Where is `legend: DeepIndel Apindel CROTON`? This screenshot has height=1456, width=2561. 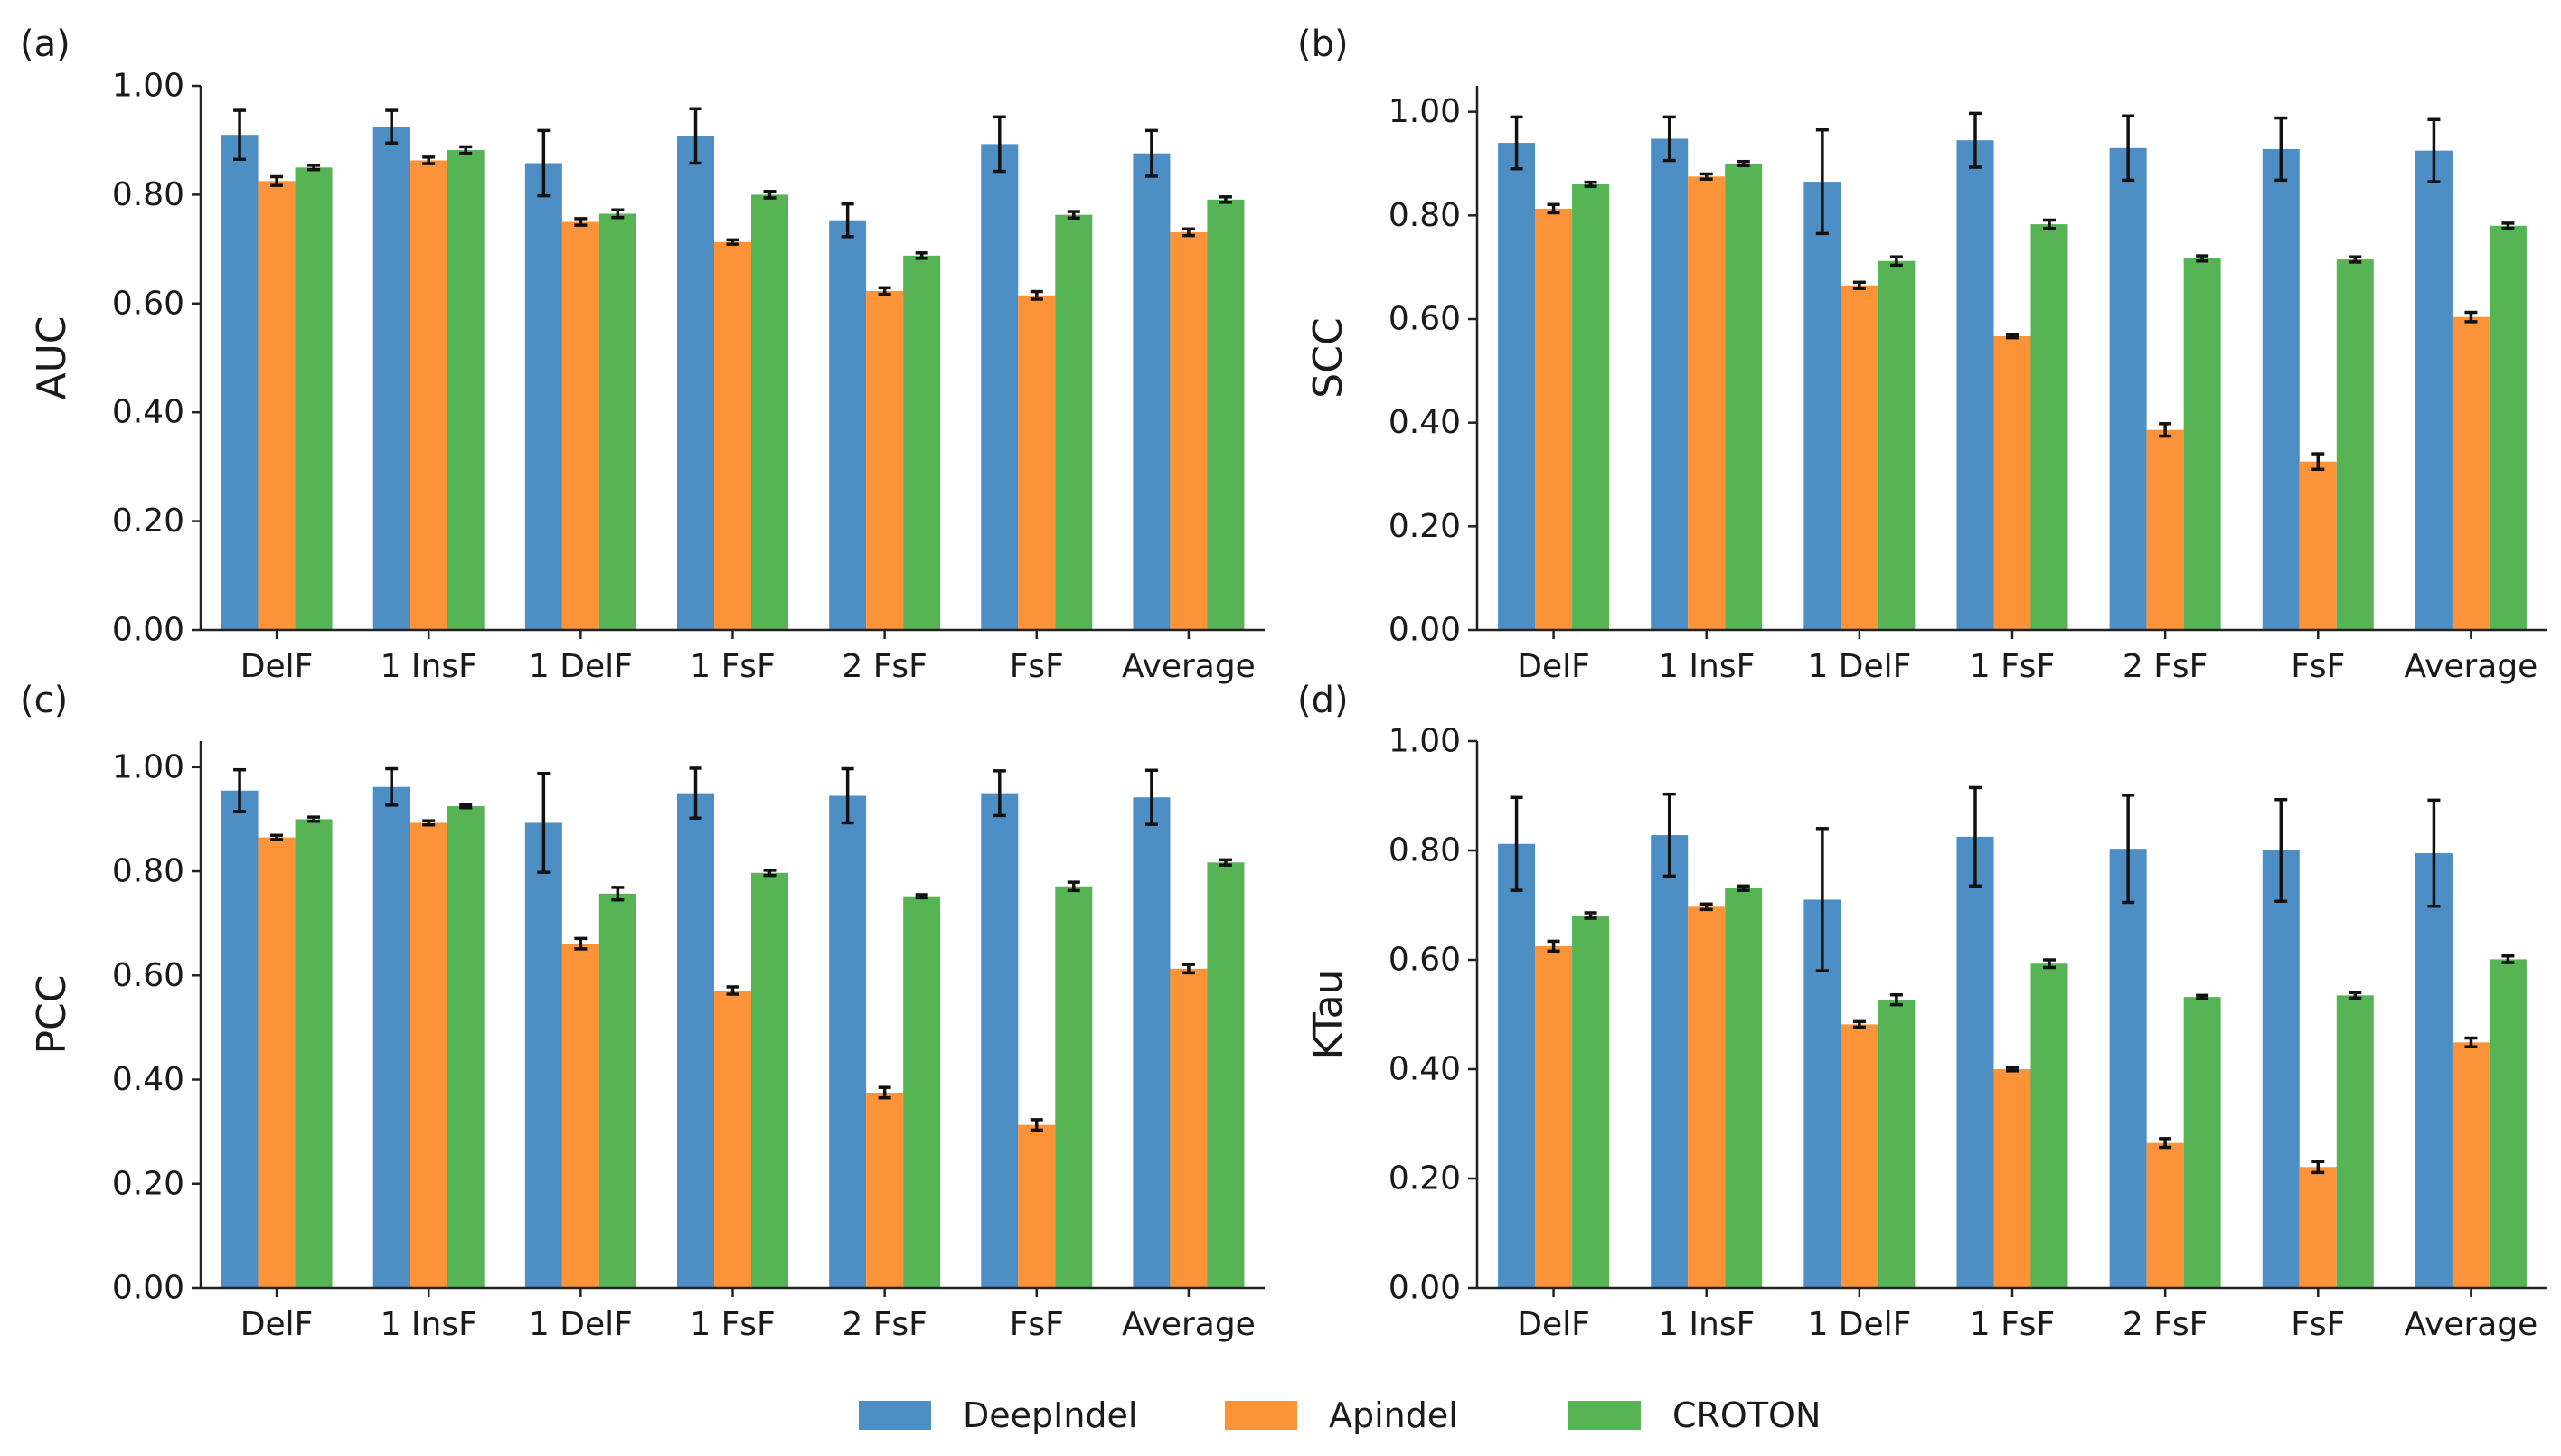 legend: DeepIndel Apindel CROTON is located at coordinates (1340, 1415).